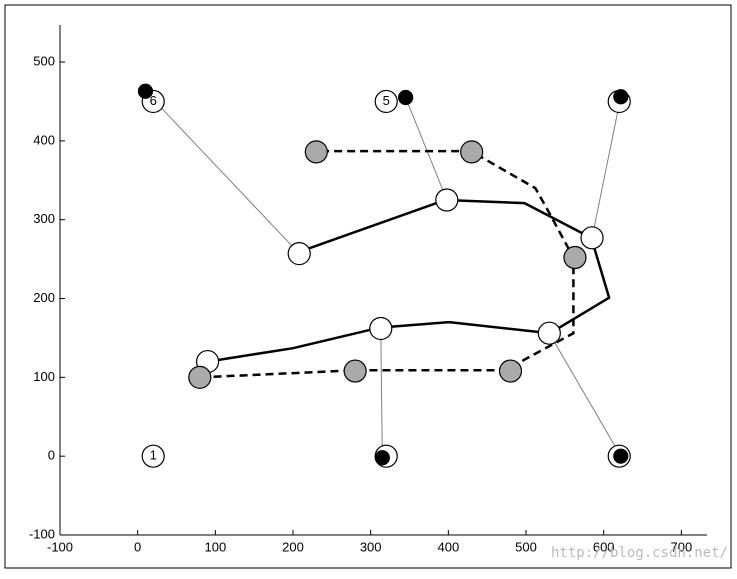  What do you see at coordinates (44, 297) in the screenshot?
I see `y-tick-label: 200` at bounding box center [44, 297].